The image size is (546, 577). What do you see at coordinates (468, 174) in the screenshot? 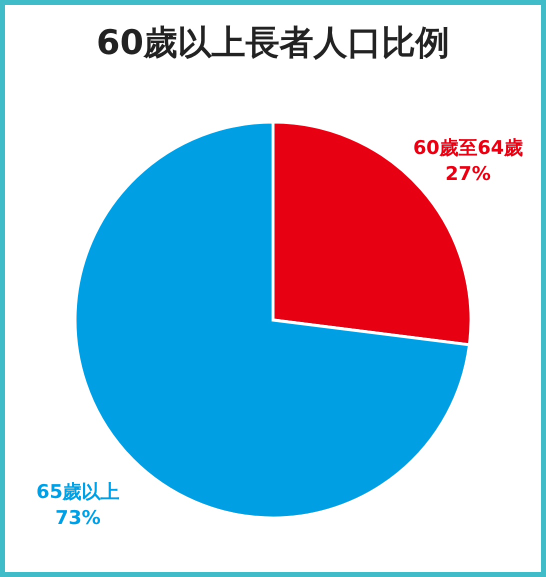
I see `data-label: 27%` at bounding box center [468, 174].